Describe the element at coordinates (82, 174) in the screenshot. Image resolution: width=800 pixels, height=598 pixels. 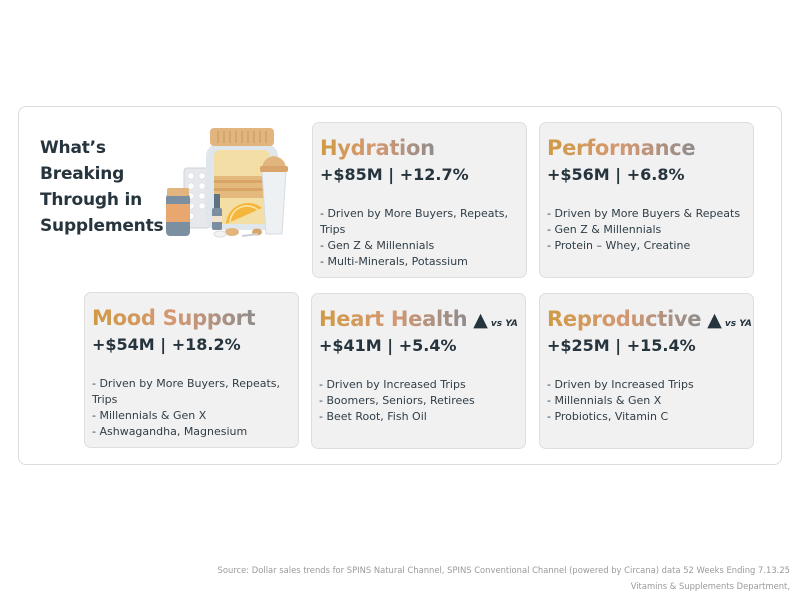
I see `headline-line: Breaking` at that location.